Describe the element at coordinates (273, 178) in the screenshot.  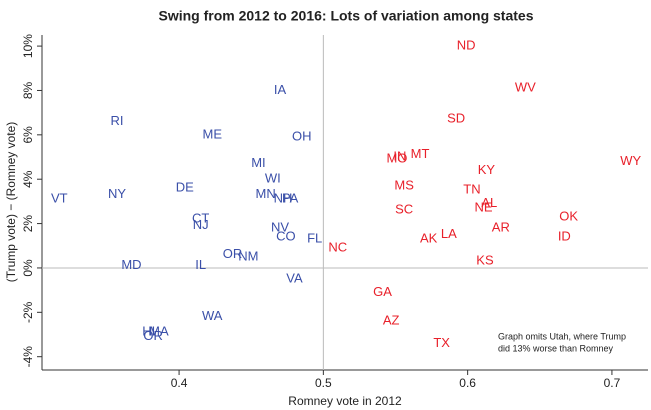
I see `point-label: WI` at that location.